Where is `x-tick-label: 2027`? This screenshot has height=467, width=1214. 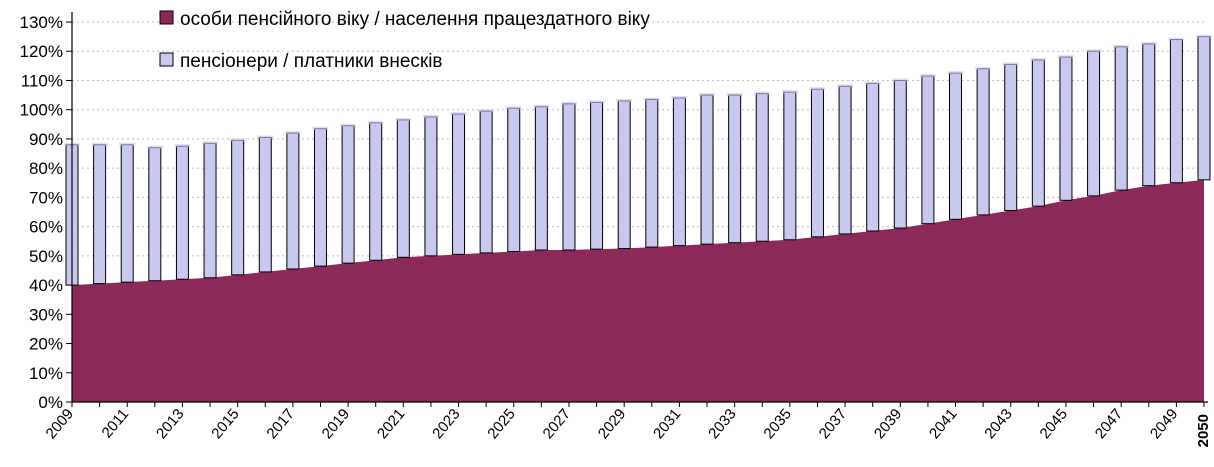
x-tick-label: 2027 is located at coordinates (557, 424).